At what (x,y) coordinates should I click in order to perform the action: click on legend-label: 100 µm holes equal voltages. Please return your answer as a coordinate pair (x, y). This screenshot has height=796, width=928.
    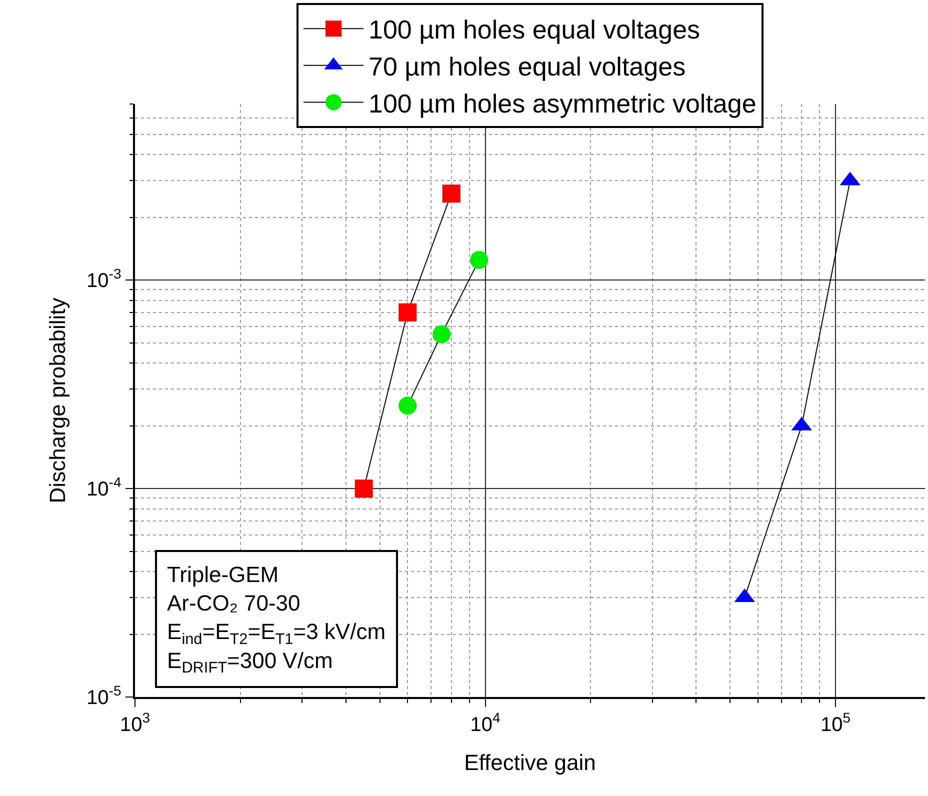
    Looking at the image, I should click on (534, 29).